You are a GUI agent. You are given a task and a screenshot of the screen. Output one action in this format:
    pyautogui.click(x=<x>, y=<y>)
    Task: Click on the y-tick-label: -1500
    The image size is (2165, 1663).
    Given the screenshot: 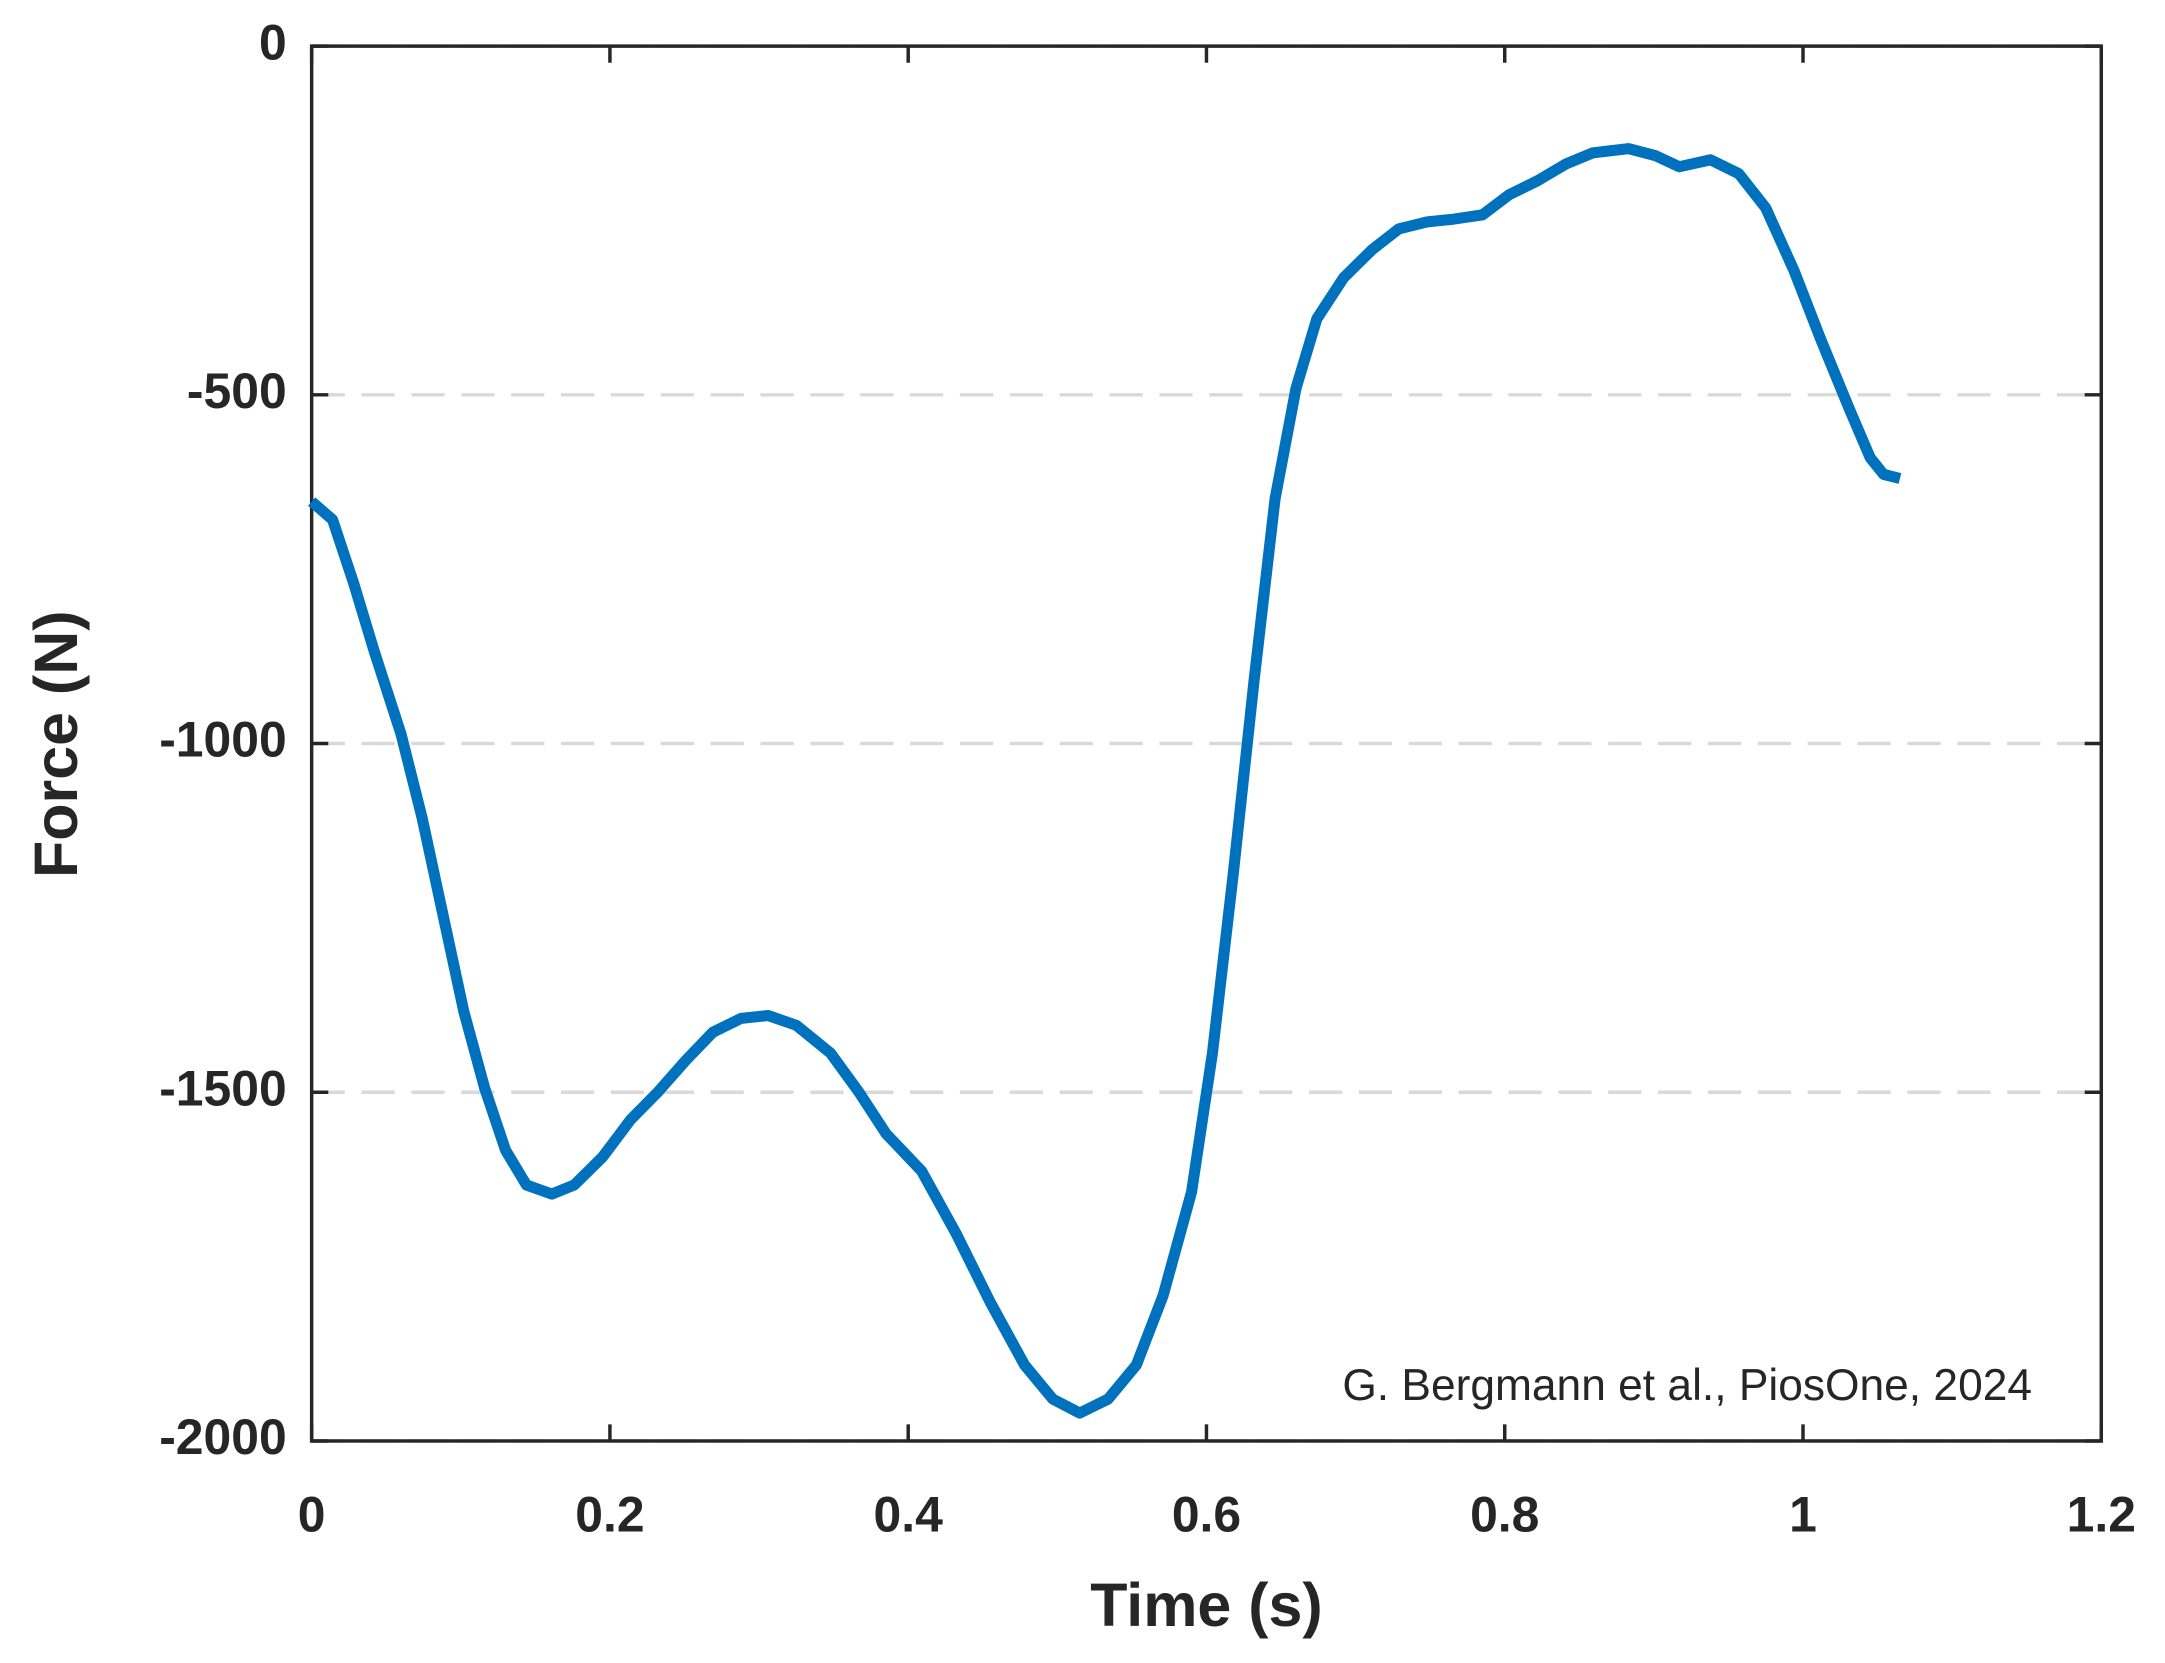 What is the action you would take?
    pyautogui.click(x=223, y=1088)
    